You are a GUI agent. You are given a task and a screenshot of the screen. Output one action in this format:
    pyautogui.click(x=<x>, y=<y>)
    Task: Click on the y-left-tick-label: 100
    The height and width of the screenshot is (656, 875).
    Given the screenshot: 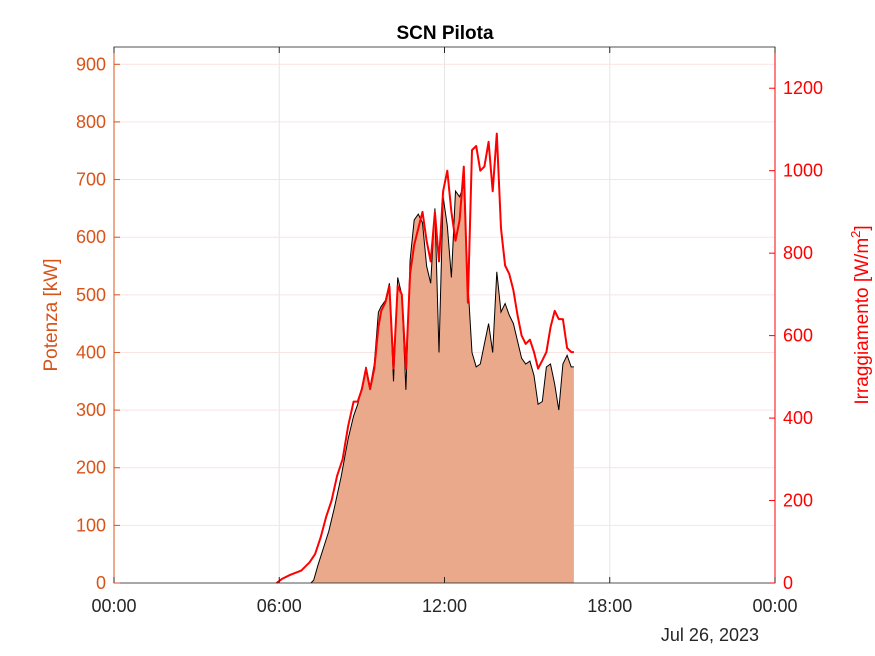 What is the action you would take?
    pyautogui.click(x=91, y=525)
    